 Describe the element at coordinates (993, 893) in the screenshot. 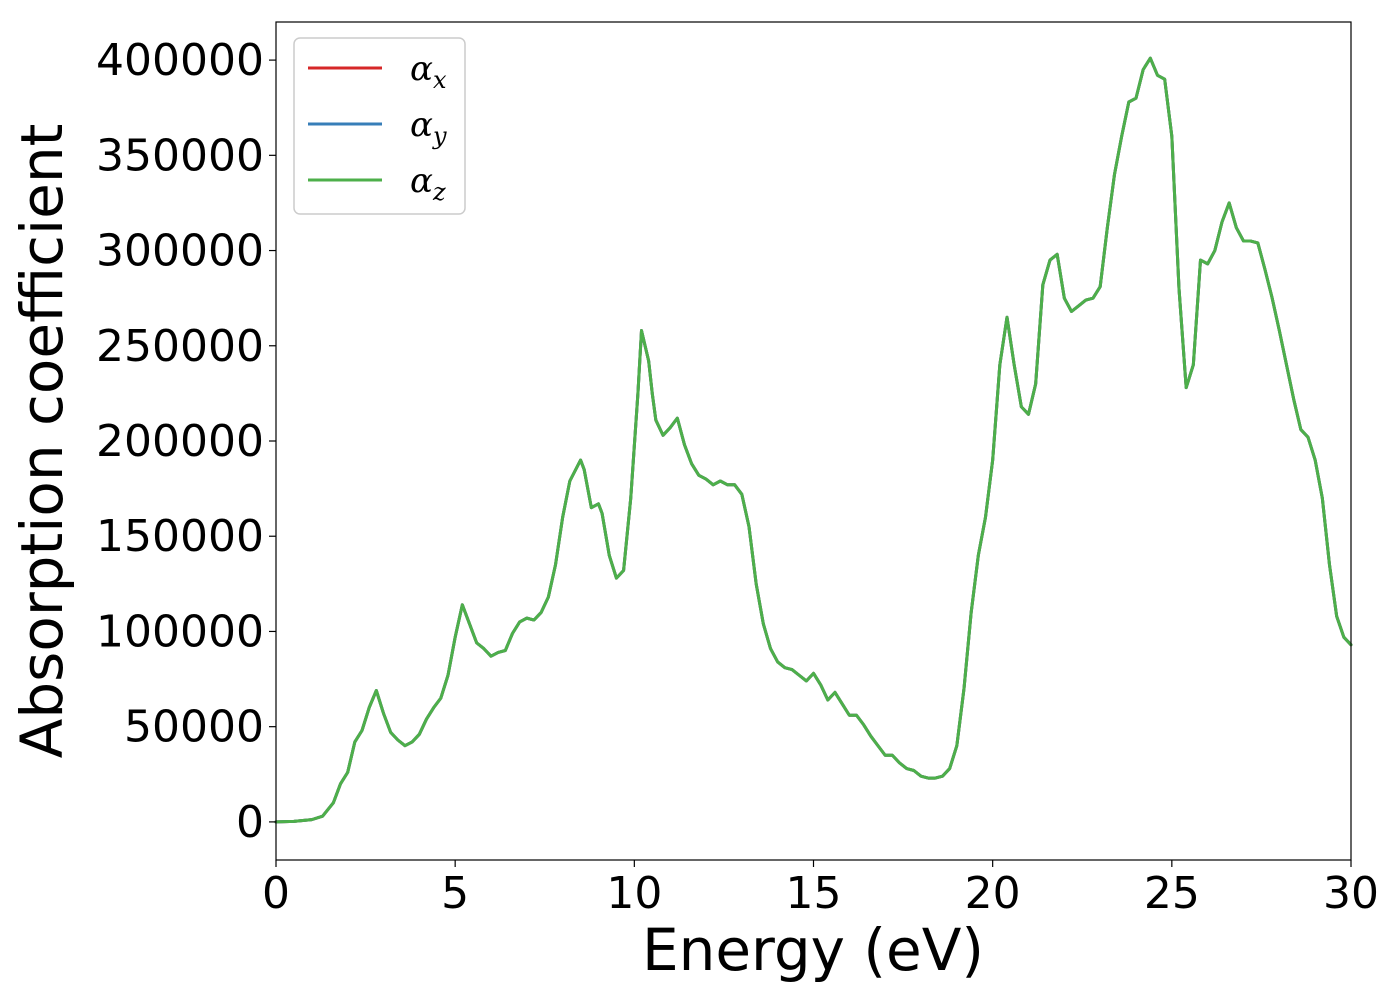

I see `x-tick-label: 20` at that location.